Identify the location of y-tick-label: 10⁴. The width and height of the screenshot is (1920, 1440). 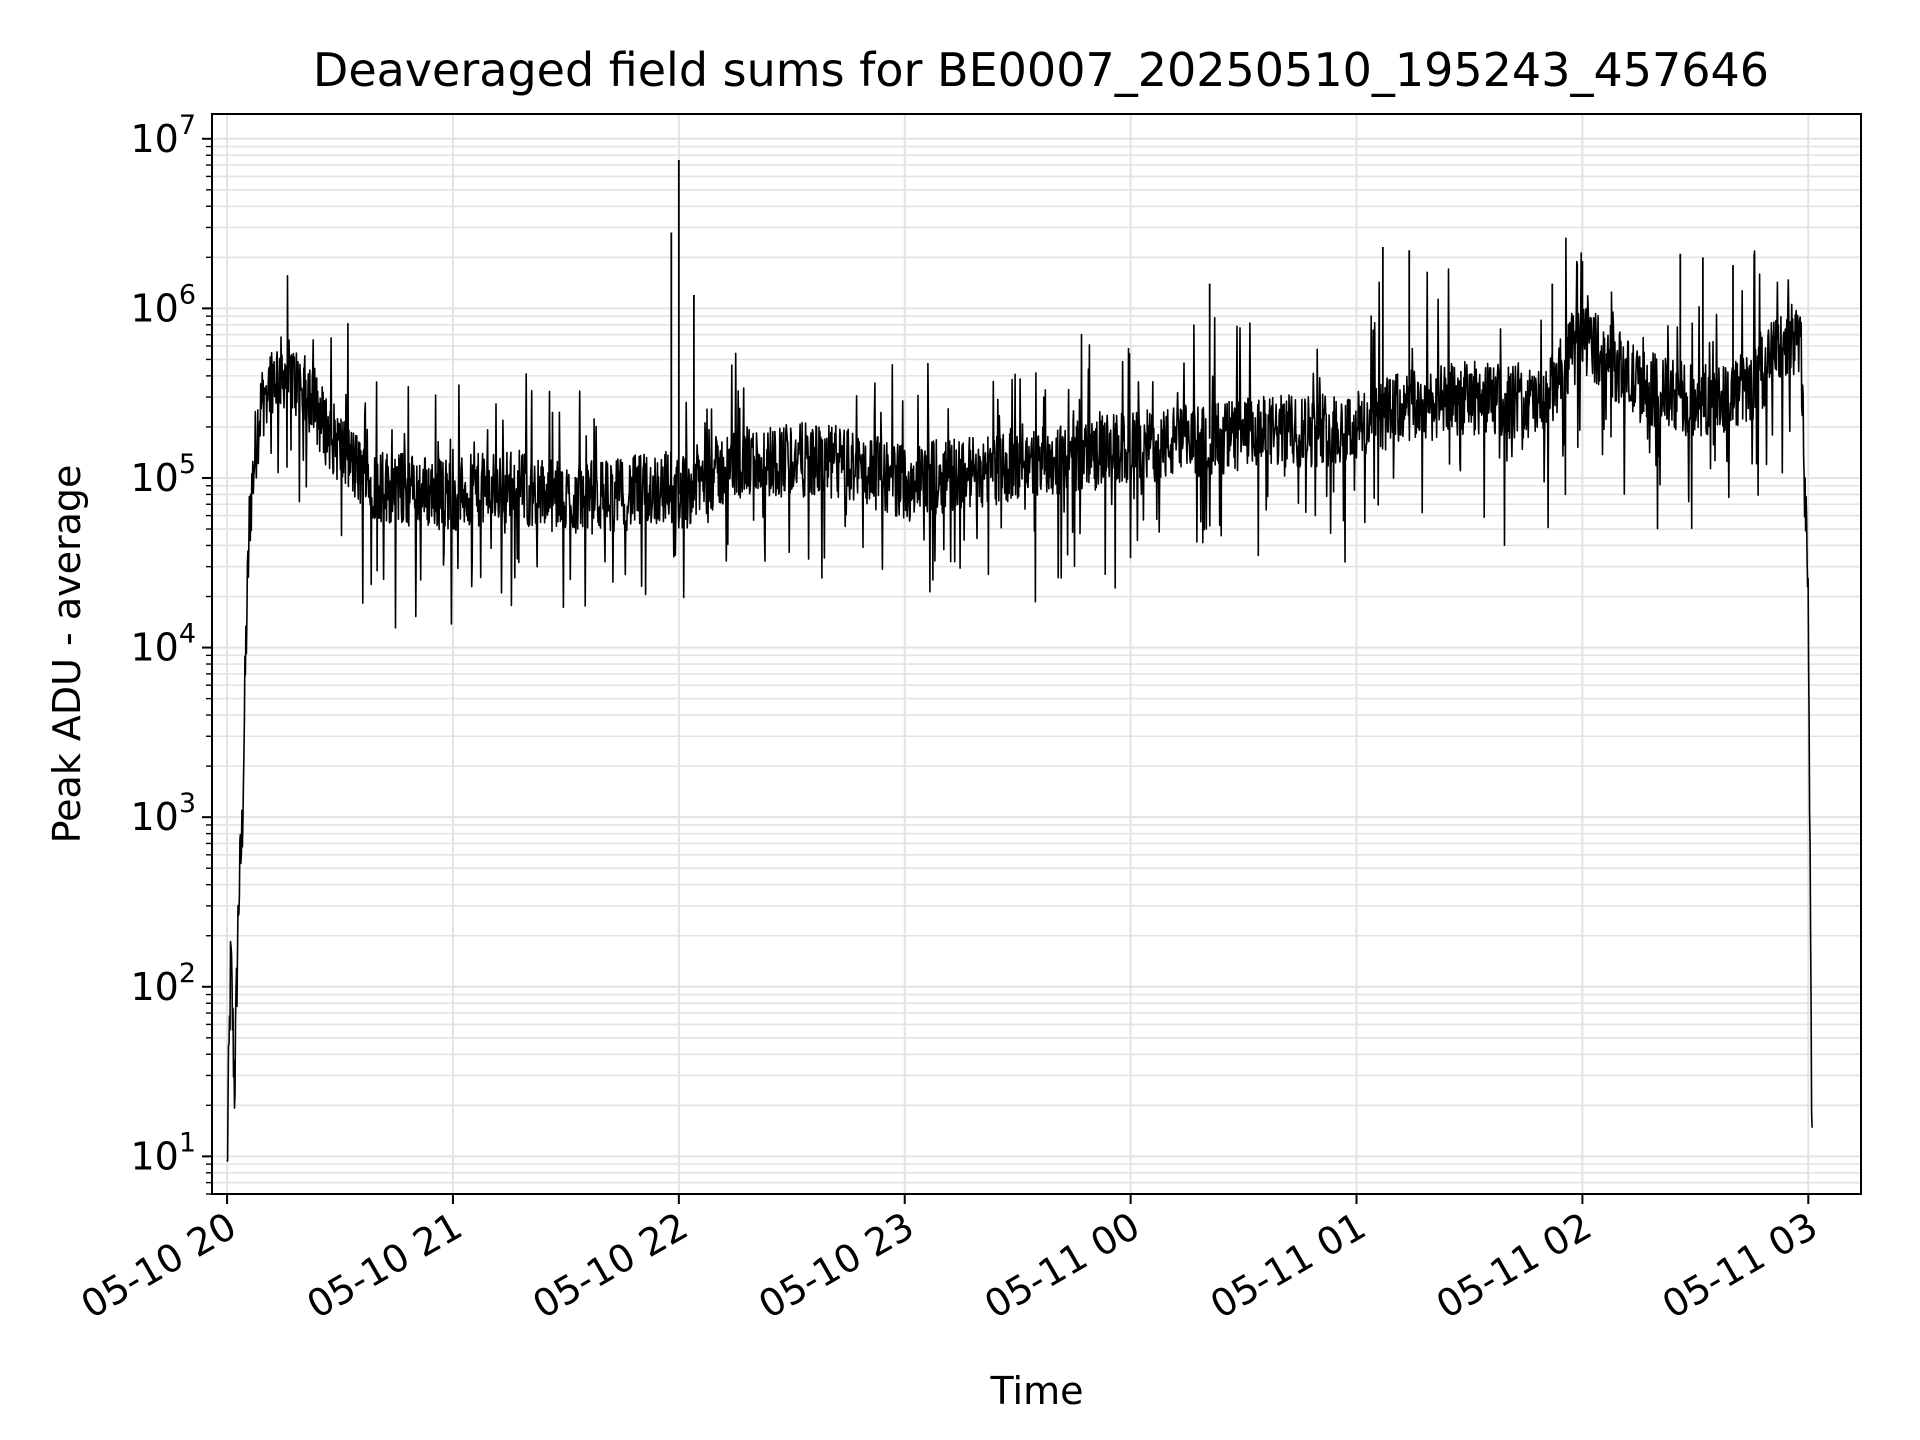
(163, 644).